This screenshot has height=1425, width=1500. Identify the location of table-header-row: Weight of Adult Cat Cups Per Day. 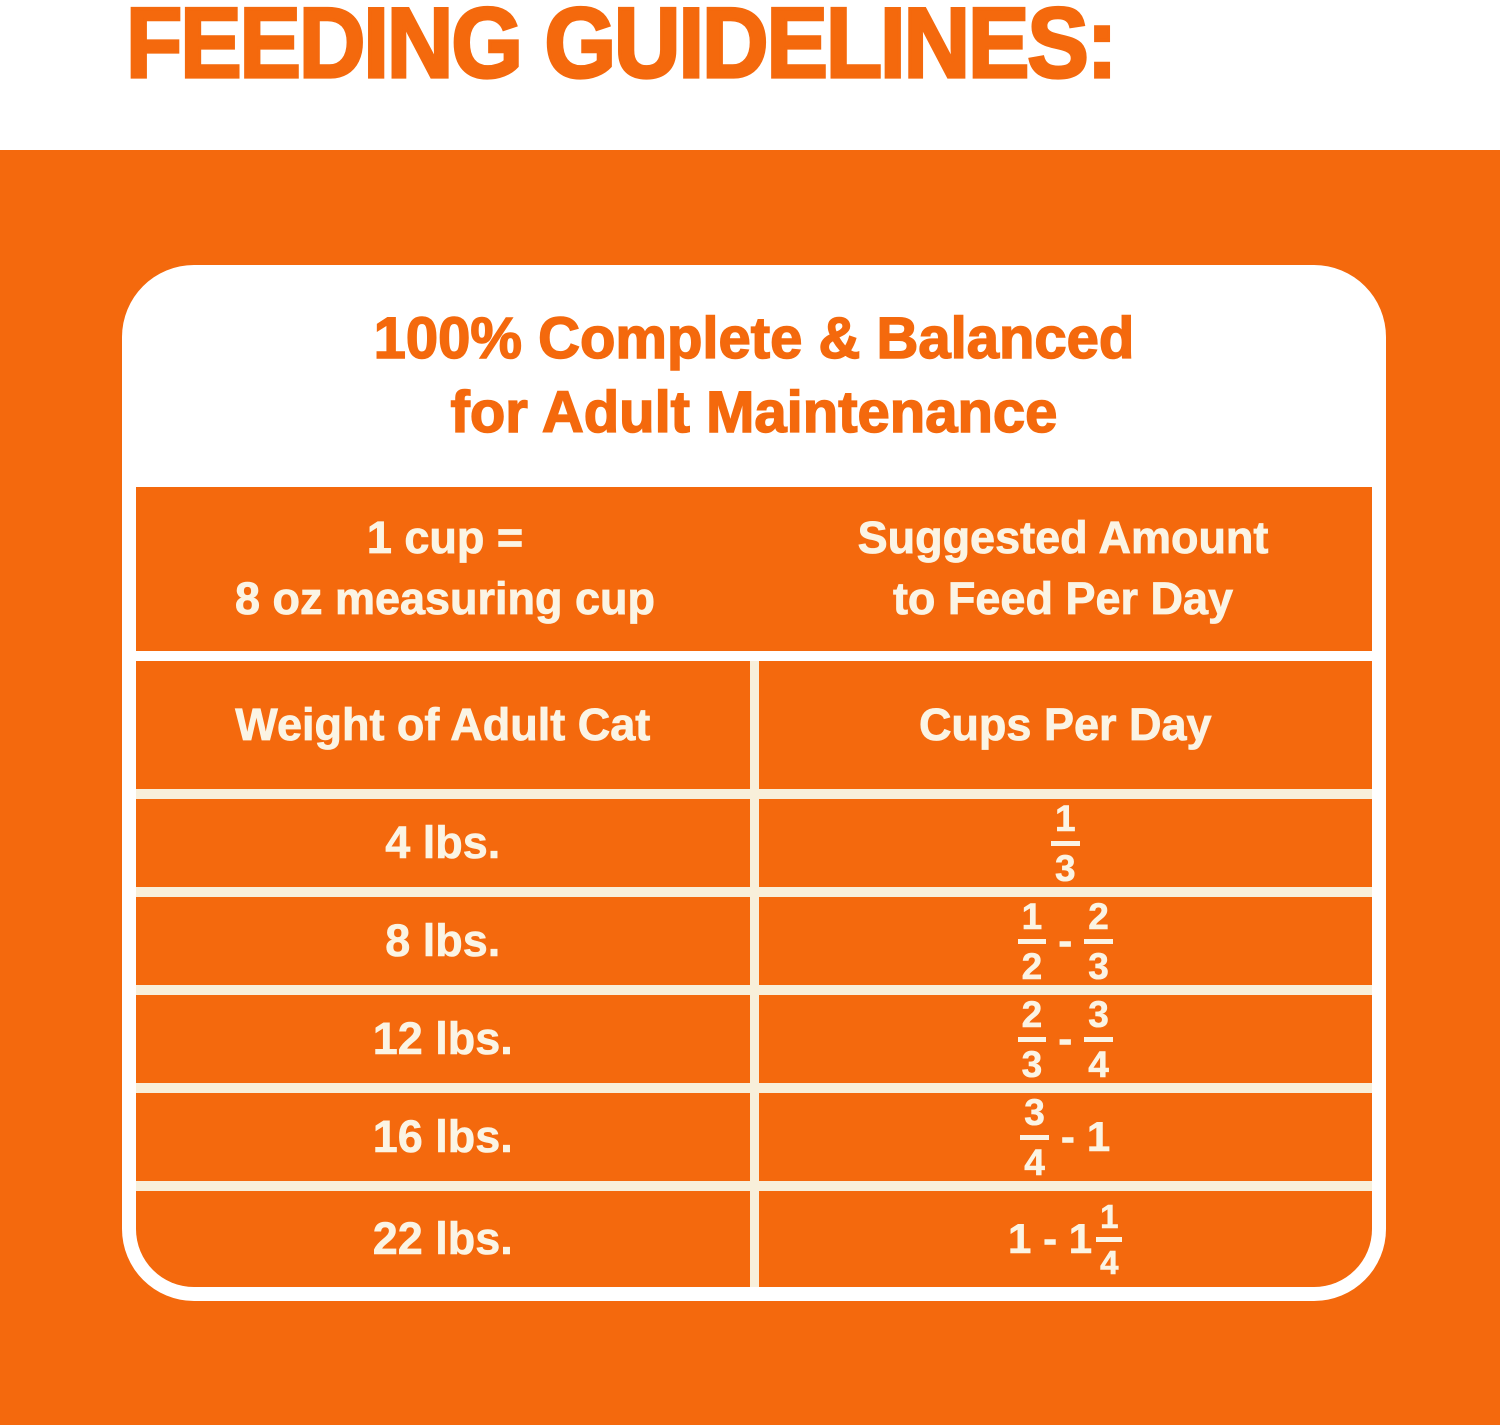
(754, 725).